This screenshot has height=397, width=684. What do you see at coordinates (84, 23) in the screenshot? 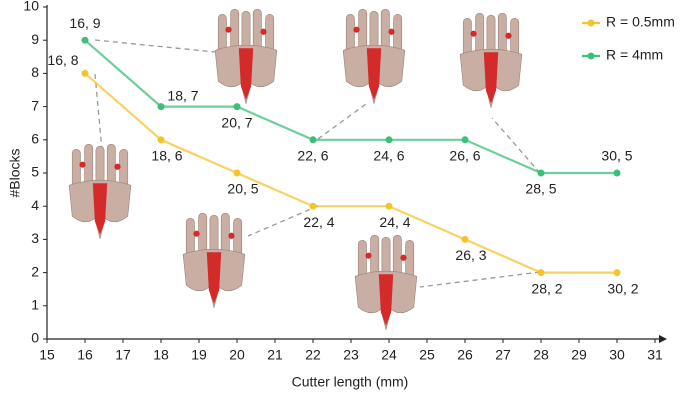
I see `data-label: 16, 9` at bounding box center [84, 23].